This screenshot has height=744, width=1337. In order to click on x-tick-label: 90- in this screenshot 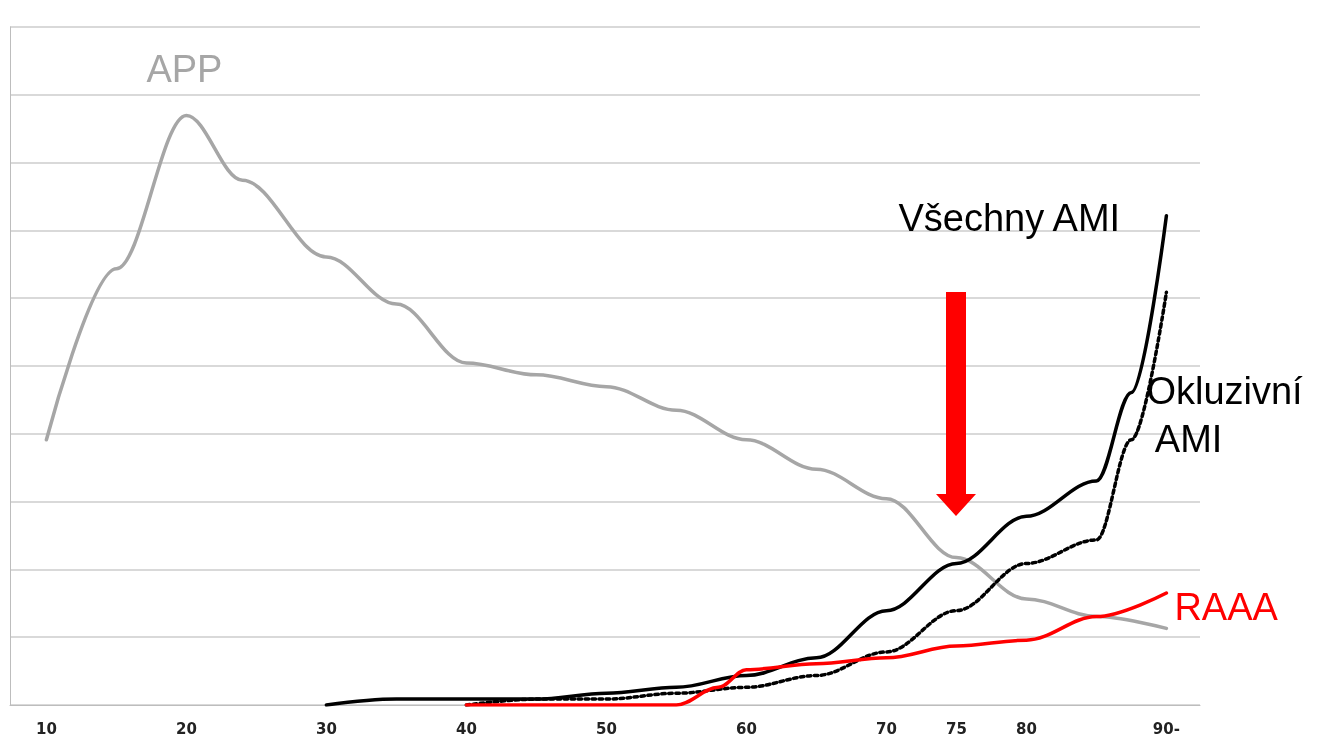, I will do `click(1166, 728)`.